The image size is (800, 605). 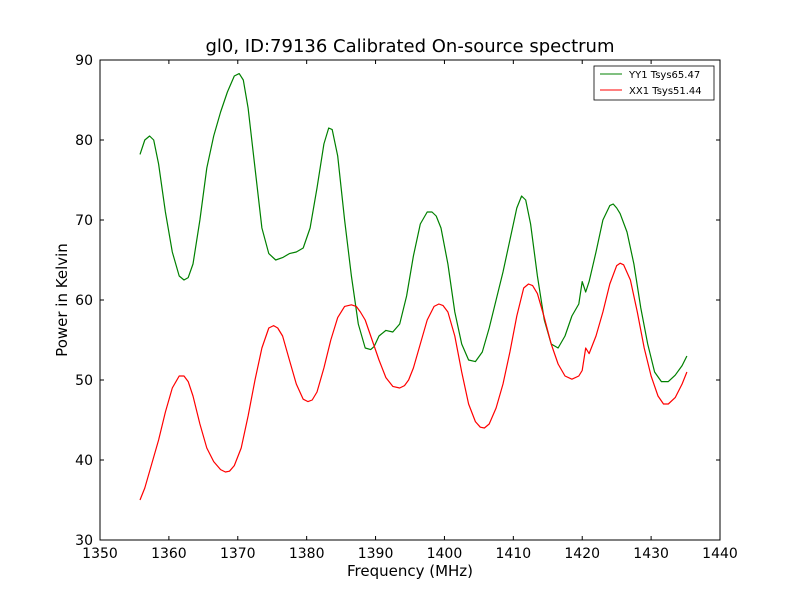 What do you see at coordinates (665, 91) in the screenshot?
I see `legend-label-xx1: XX1 Tsys51.44` at bounding box center [665, 91].